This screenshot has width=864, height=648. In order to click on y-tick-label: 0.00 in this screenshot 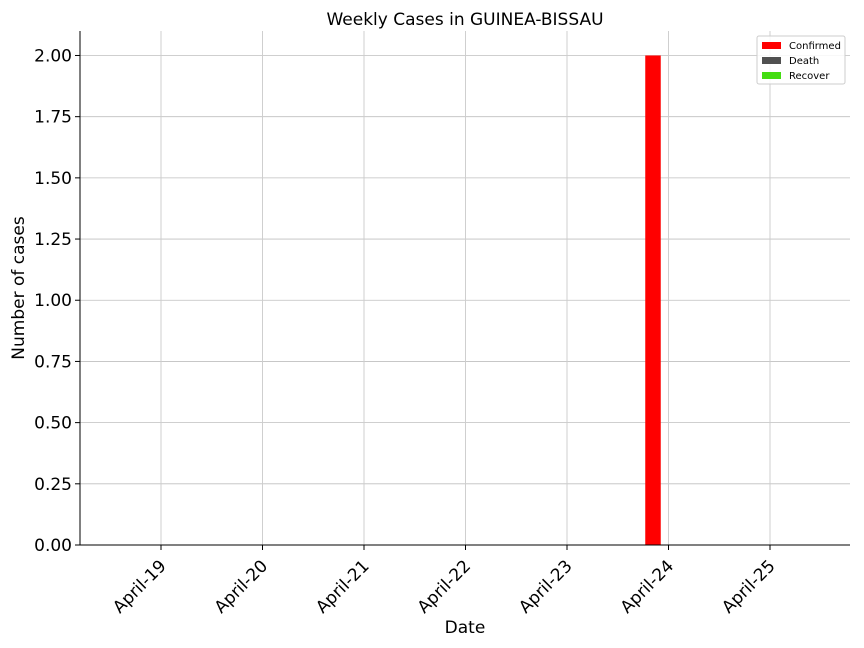, I will do `click(53, 546)`.